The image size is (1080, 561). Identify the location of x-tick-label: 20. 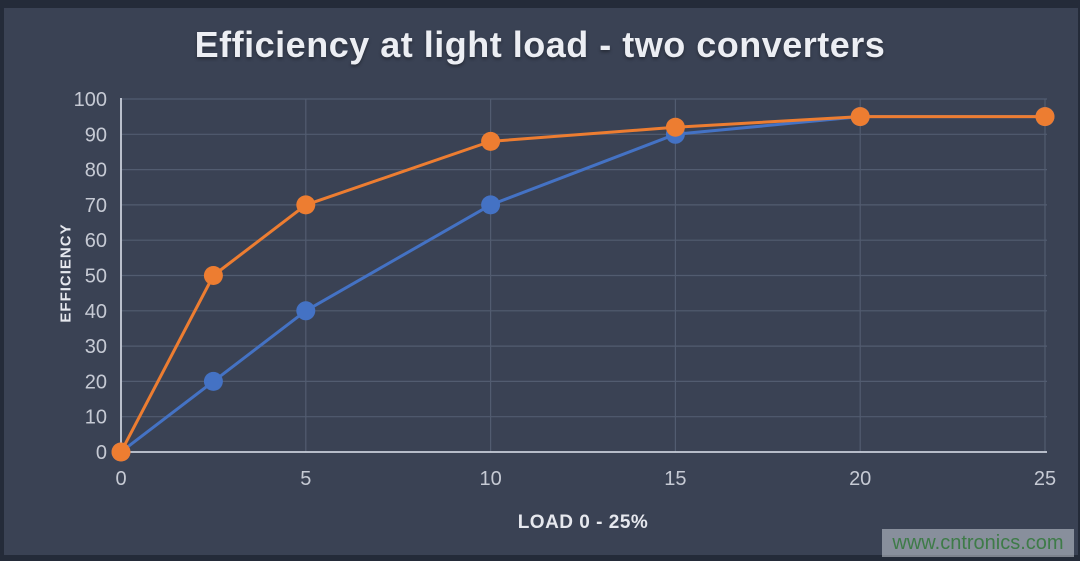
(860, 479).